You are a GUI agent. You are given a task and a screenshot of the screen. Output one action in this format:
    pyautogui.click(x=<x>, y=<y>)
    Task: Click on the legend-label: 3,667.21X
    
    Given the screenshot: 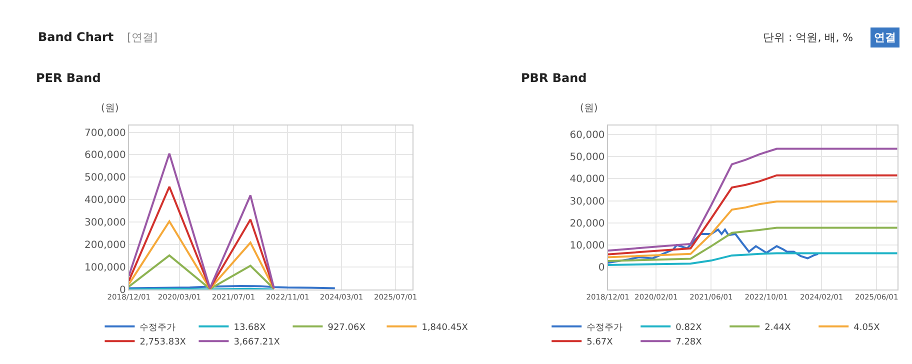 What is the action you would take?
    pyautogui.click(x=257, y=343)
    